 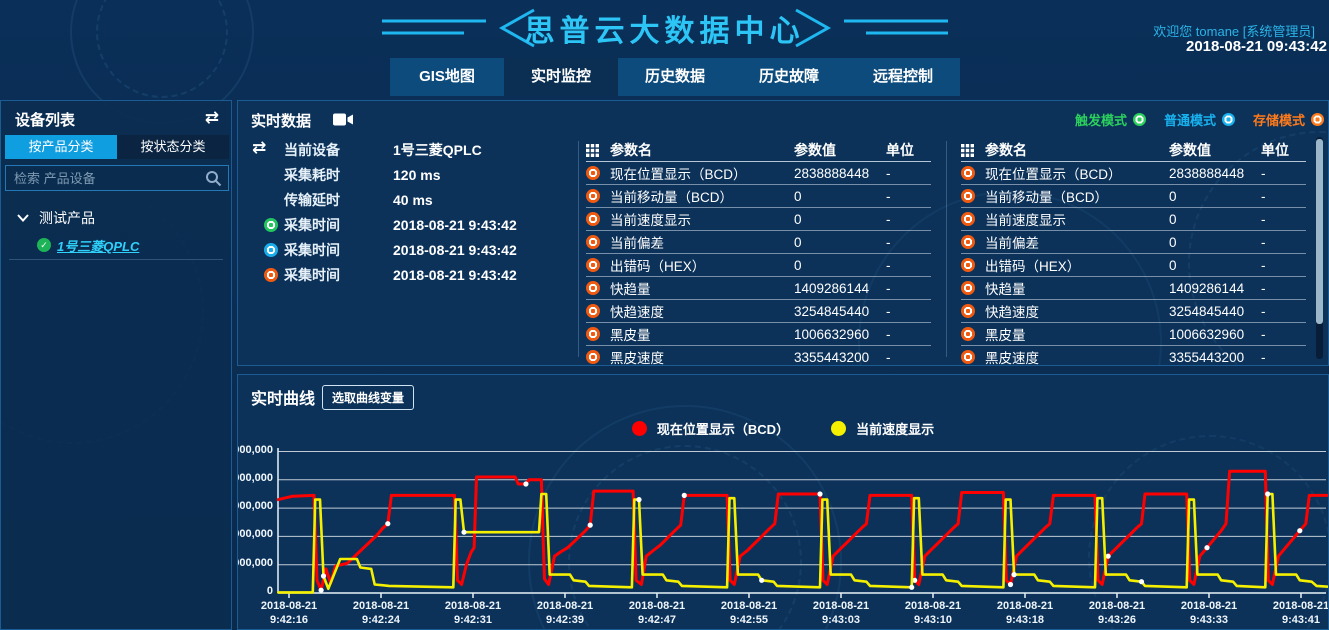 What do you see at coordinates (1256, 46) in the screenshot?
I see `datetime-display: 2018-08-21 09:43:42` at bounding box center [1256, 46].